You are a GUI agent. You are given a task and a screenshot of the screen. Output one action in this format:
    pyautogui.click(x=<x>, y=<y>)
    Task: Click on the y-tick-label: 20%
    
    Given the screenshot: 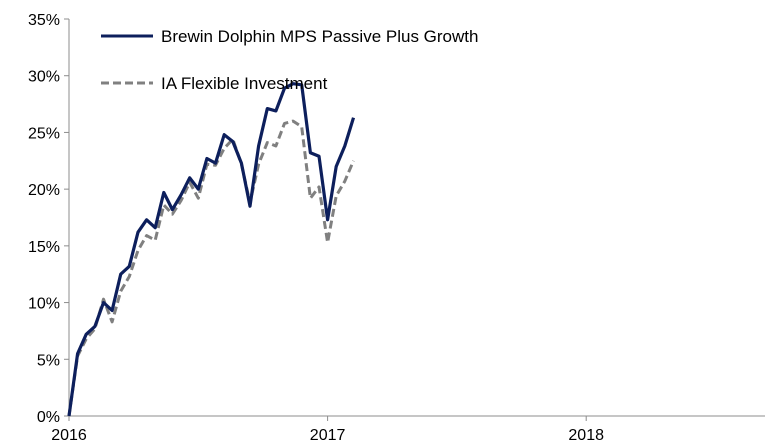 What is the action you would take?
    pyautogui.click(x=44, y=190)
    